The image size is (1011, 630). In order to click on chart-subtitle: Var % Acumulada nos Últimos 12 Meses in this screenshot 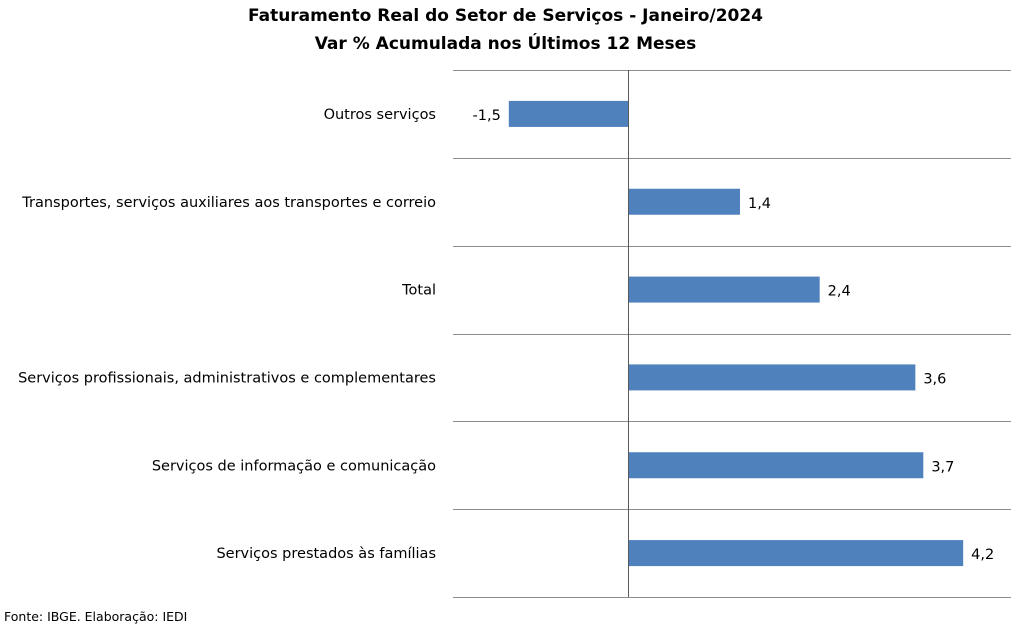, I will do `click(505, 44)`.